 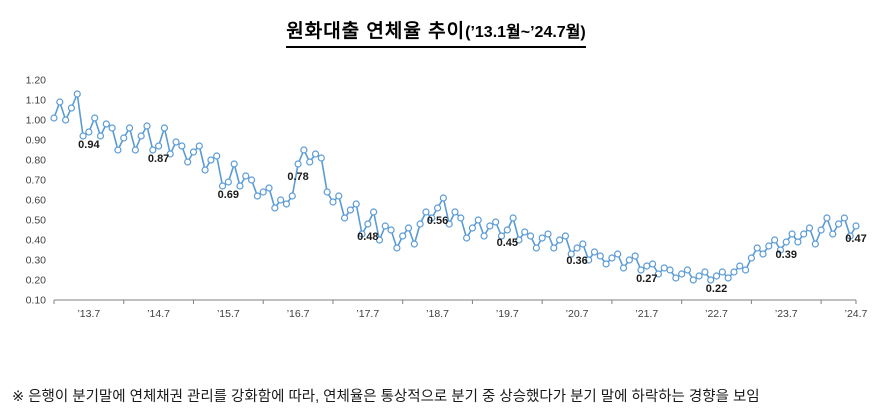 I want to click on svg-text: 1.10, so click(x=36, y=101).